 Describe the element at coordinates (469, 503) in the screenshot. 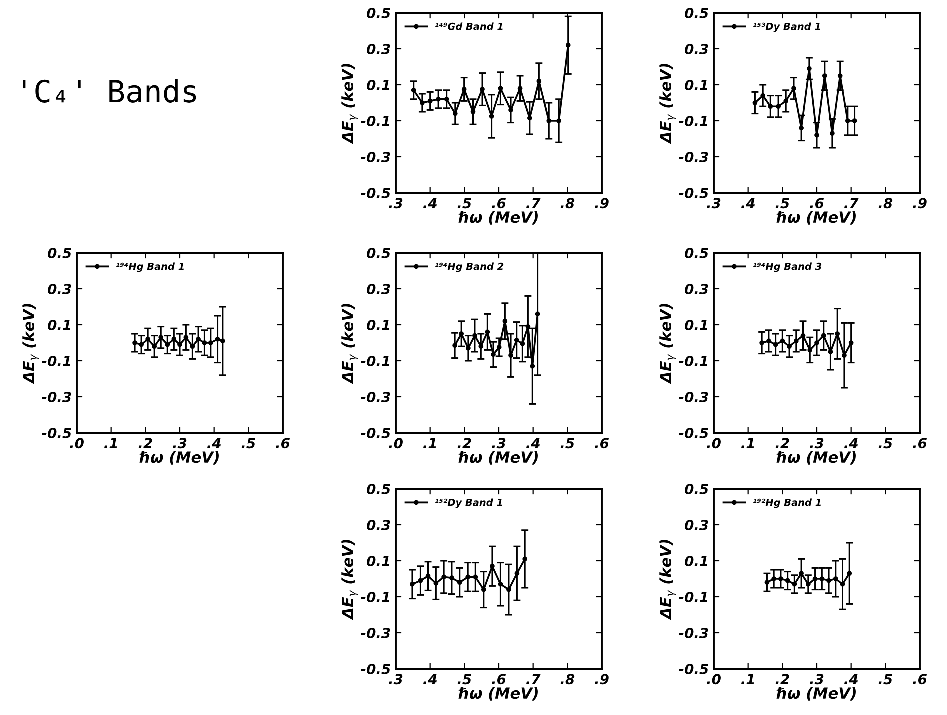

I see `legend-label: ¹⁵²Dy Band 1` at that location.